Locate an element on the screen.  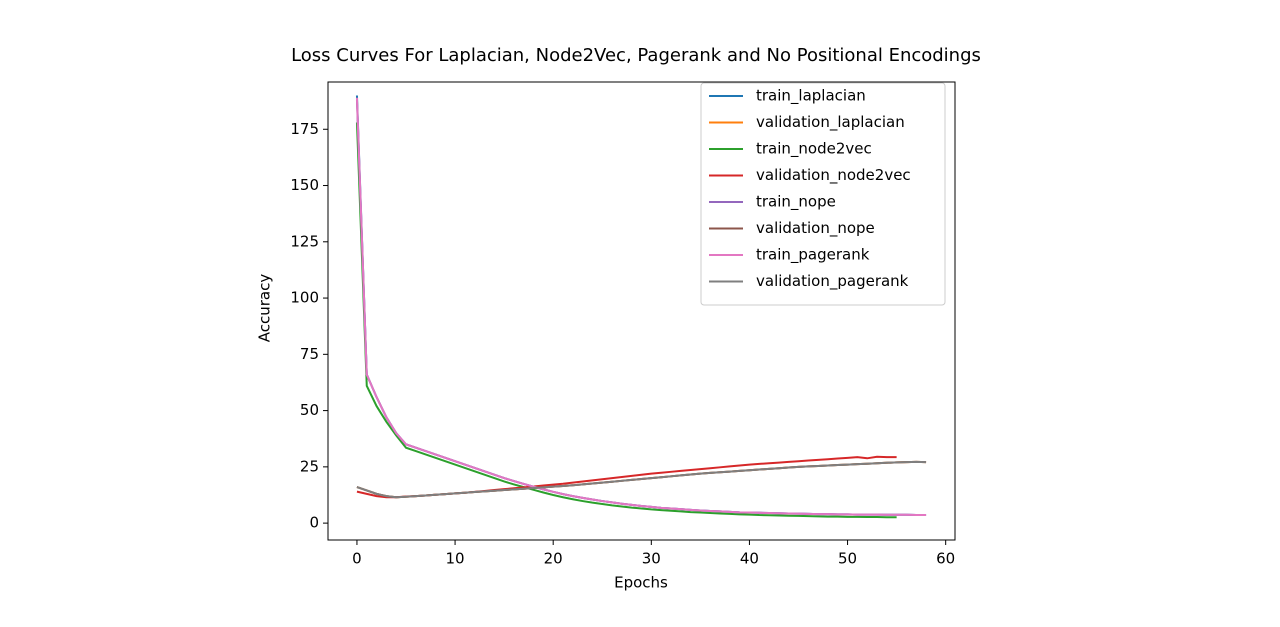
legend-label: train_pagerank is located at coordinates (813, 255).